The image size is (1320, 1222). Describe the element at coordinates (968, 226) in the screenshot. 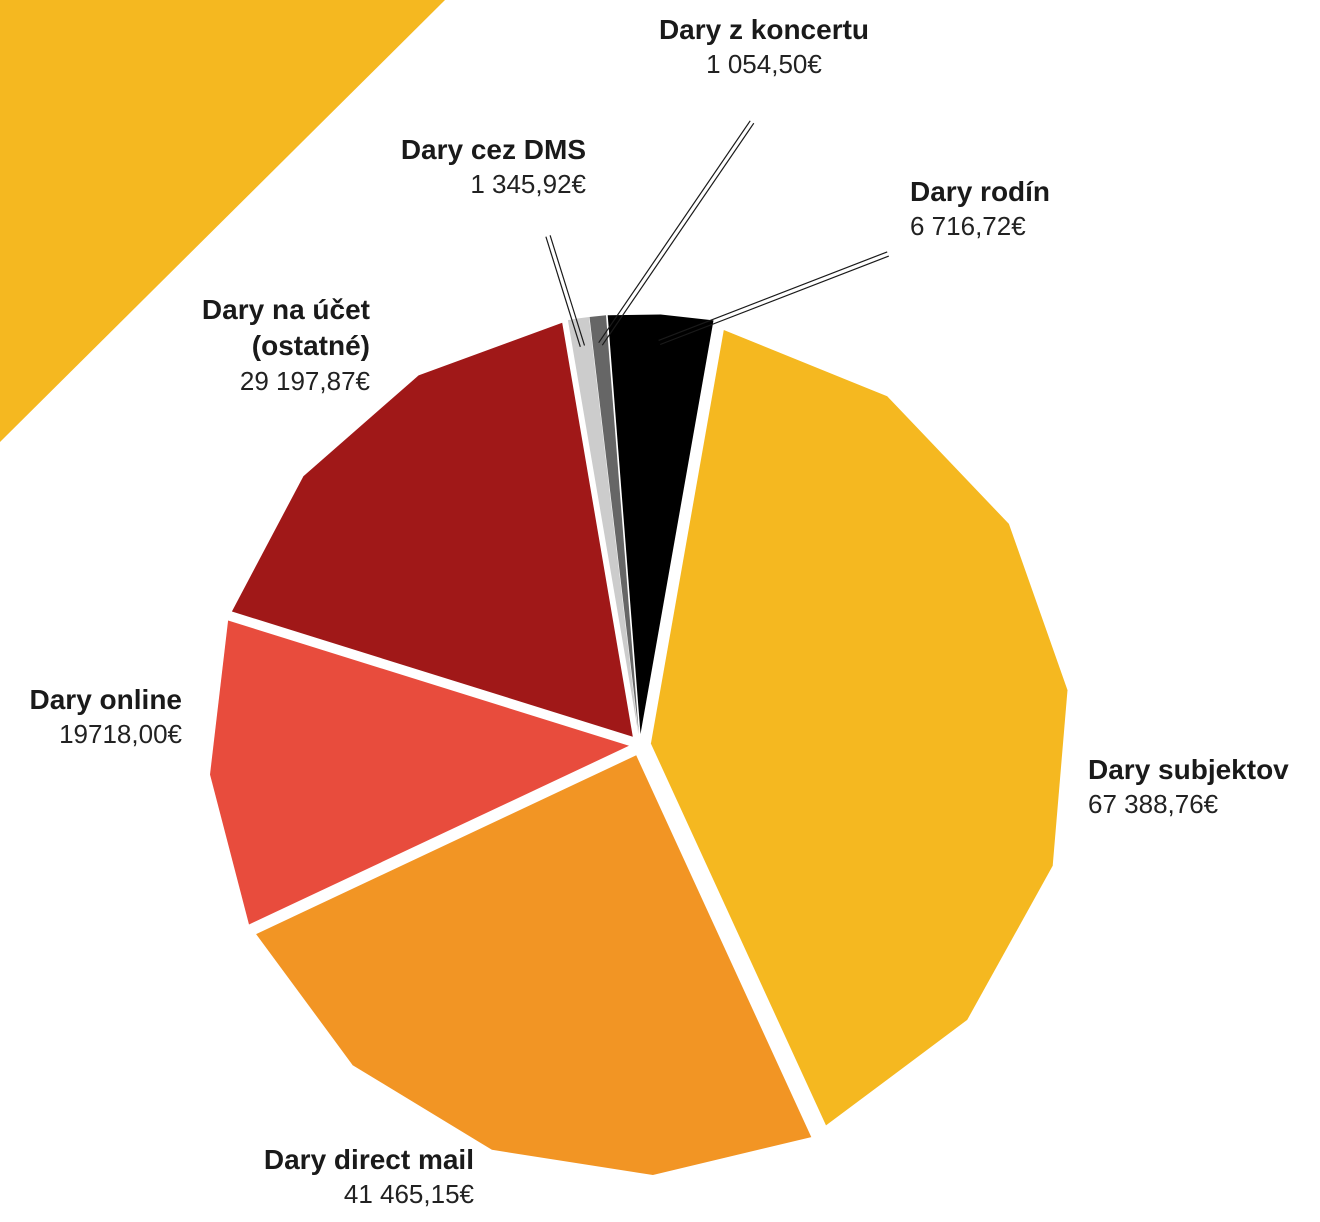

I see `slice-value-dary-rodin: 6 716,72€` at that location.